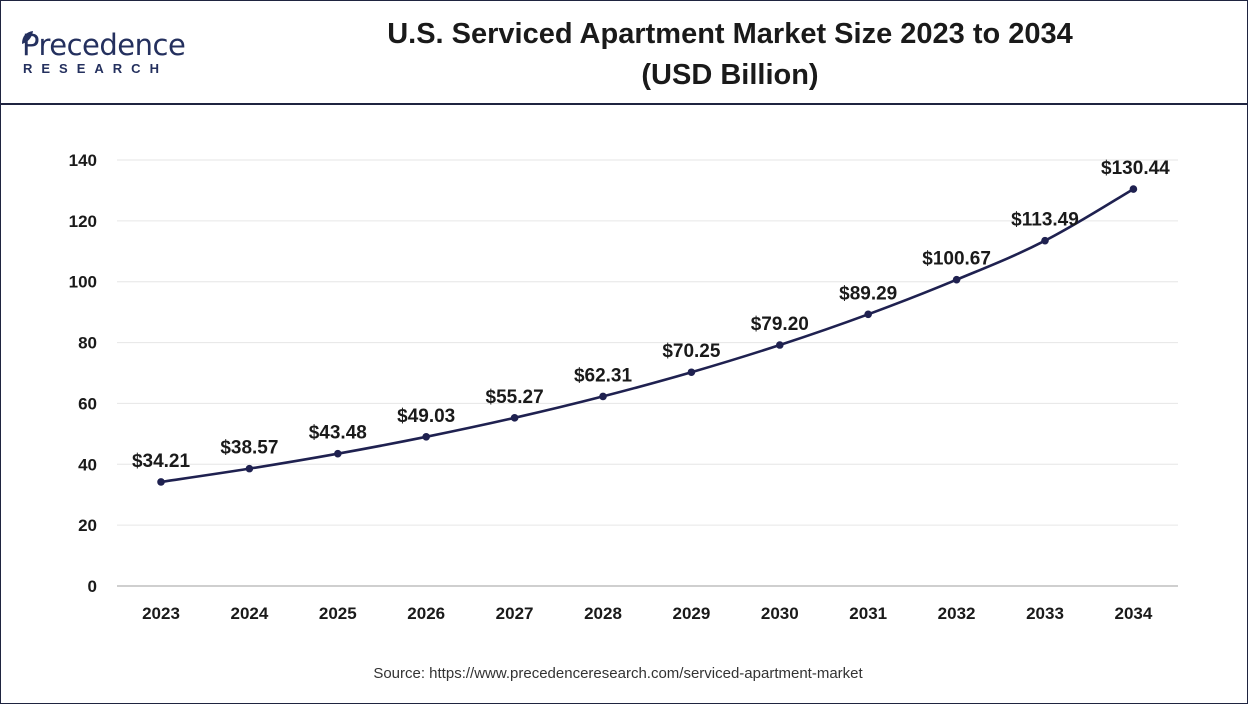  Describe the element at coordinates (957, 613) in the screenshot. I see `x-tick-label: 2032` at that location.